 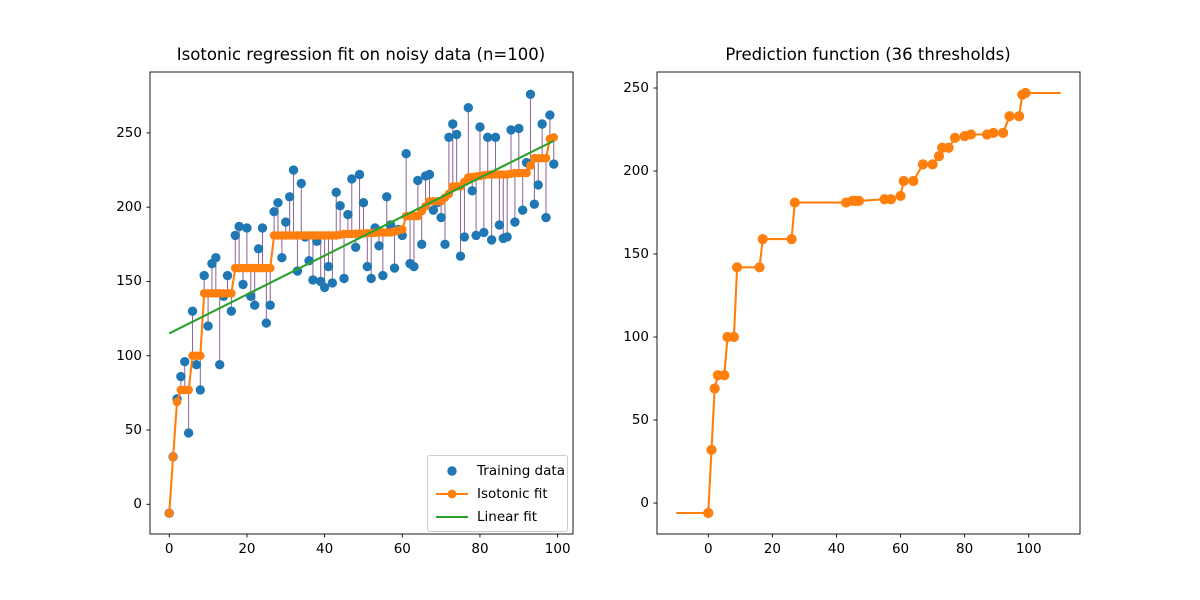 What do you see at coordinates (521, 470) in the screenshot?
I see `legend-label-training-data: Training data` at bounding box center [521, 470].